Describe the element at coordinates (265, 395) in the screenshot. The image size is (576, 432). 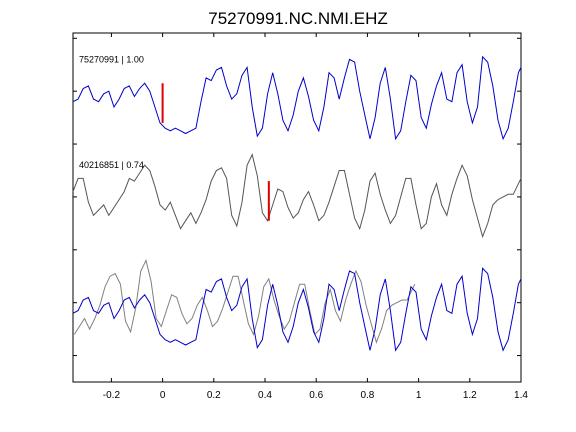
I see `x-tick-label: 0.4` at that location.